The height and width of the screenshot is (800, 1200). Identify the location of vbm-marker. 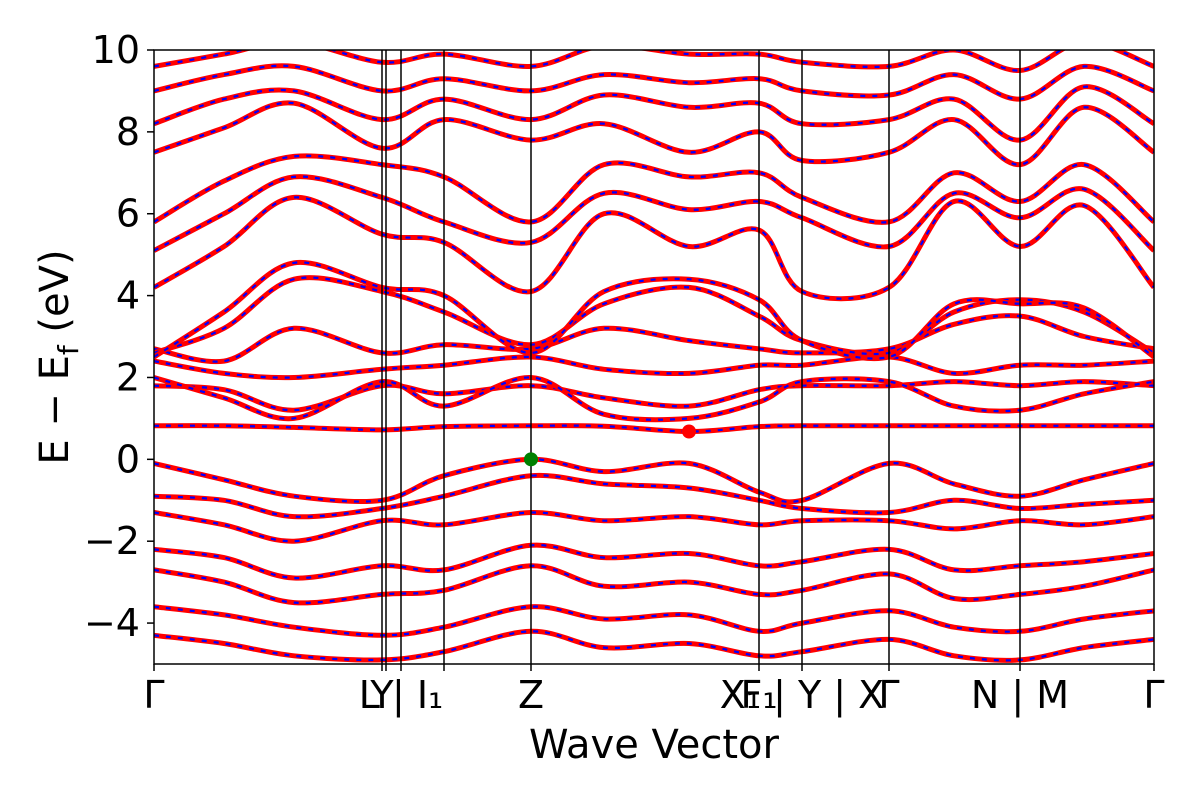
(531, 459).